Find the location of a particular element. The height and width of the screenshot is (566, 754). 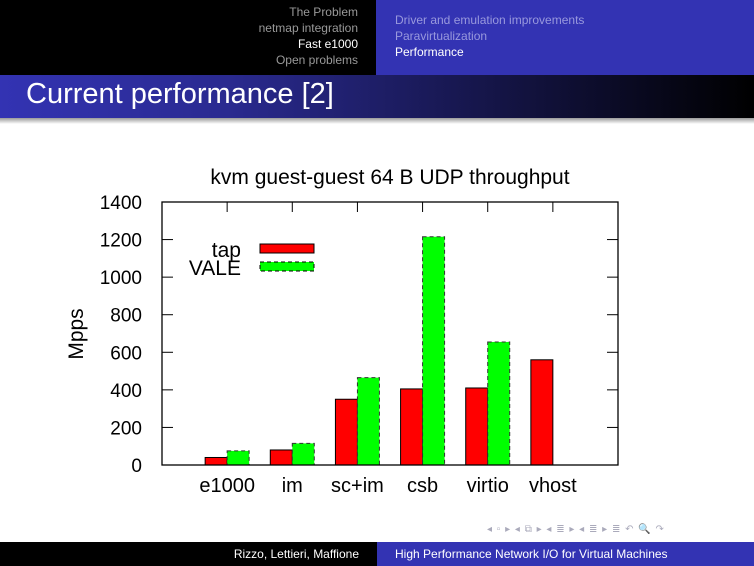

footer-authors: Rizzo, Lettieri, Maffione is located at coordinates (296, 554).